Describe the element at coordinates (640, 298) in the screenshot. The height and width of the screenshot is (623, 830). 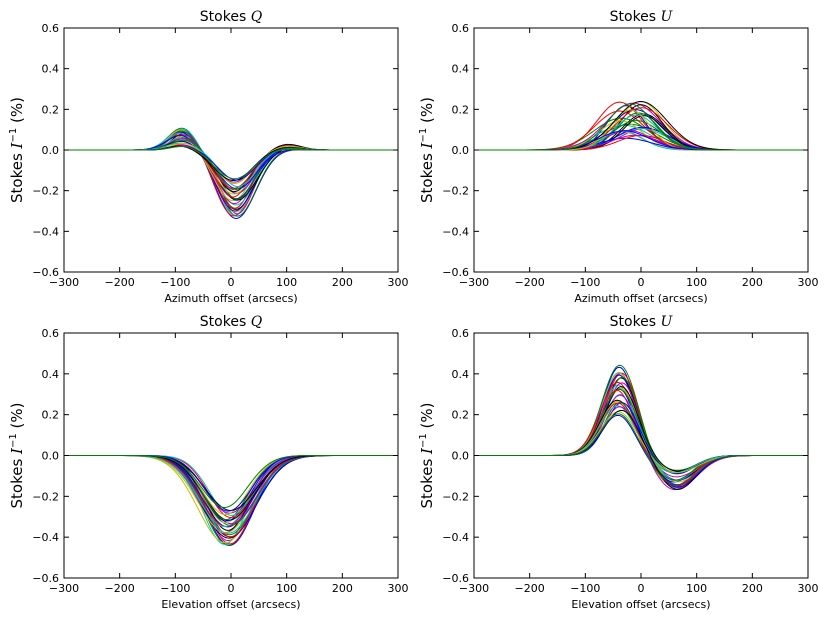
I see `x-axis-label: Azimuth offset (arcsecs)` at that location.